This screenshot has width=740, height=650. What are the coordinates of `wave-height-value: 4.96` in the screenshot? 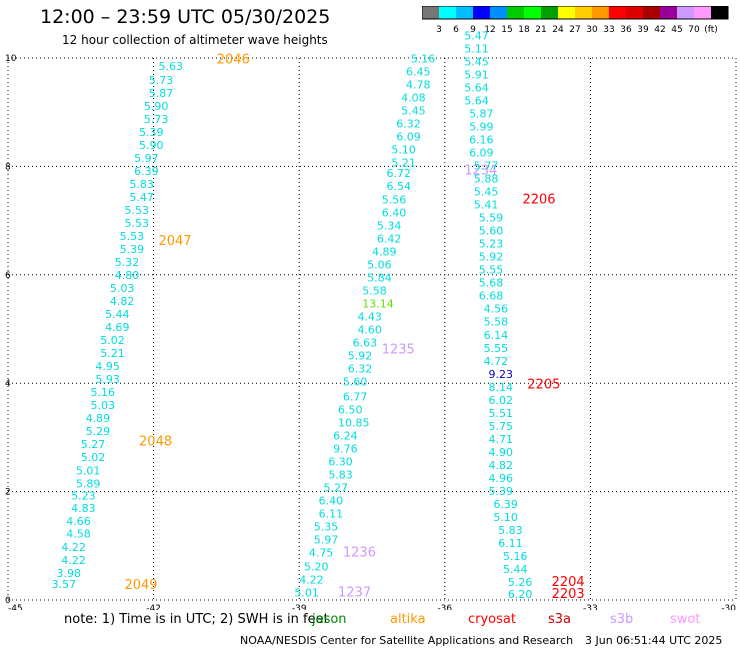 It's located at (500, 478).